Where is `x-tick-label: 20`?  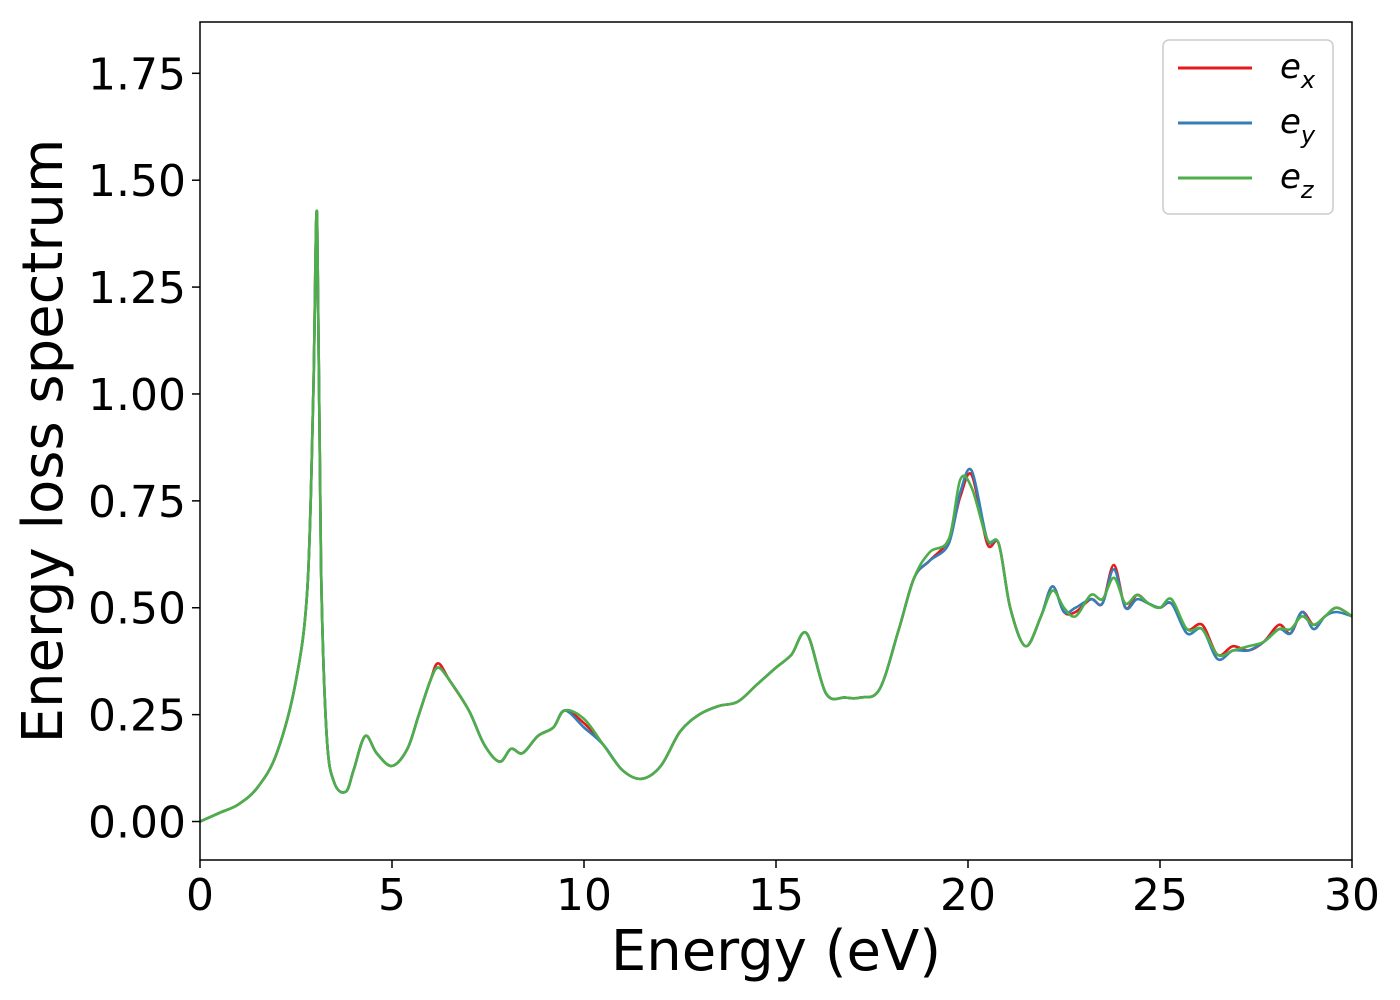
x-tick-label: 20 is located at coordinates (968, 895).